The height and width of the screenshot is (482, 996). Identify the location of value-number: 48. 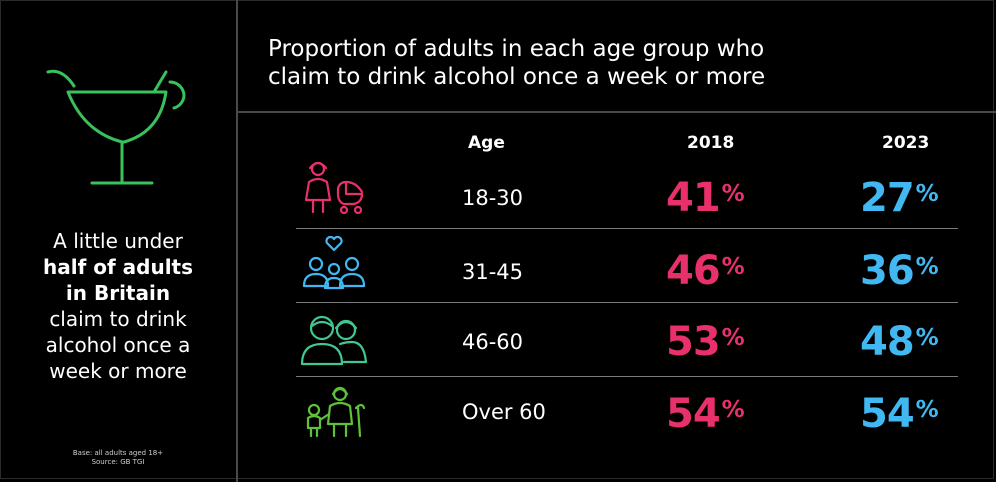
(887, 342).